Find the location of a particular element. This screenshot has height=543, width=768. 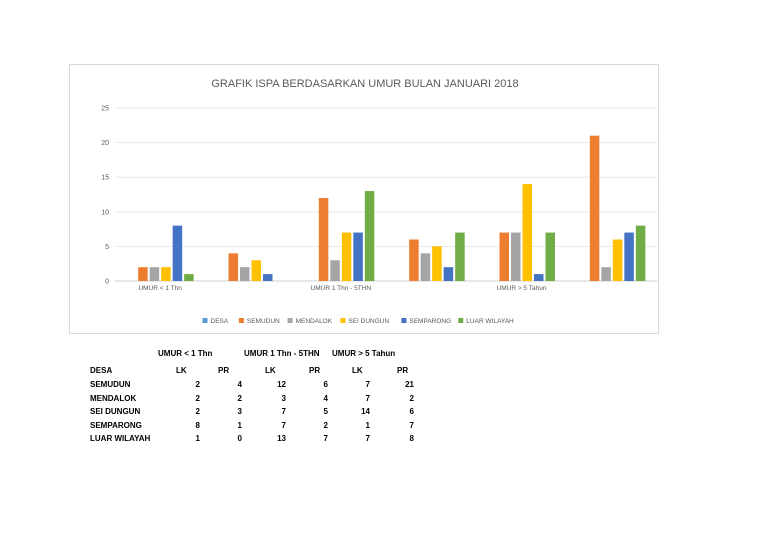

y-tick-label: 15 is located at coordinates (105, 178).